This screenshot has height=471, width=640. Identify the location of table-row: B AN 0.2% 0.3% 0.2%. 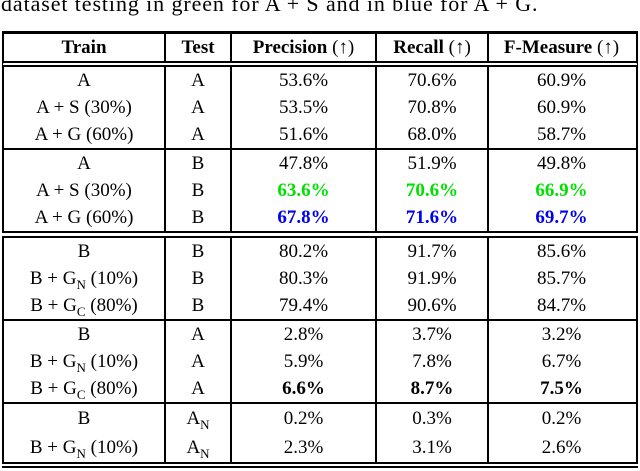
(320, 418).